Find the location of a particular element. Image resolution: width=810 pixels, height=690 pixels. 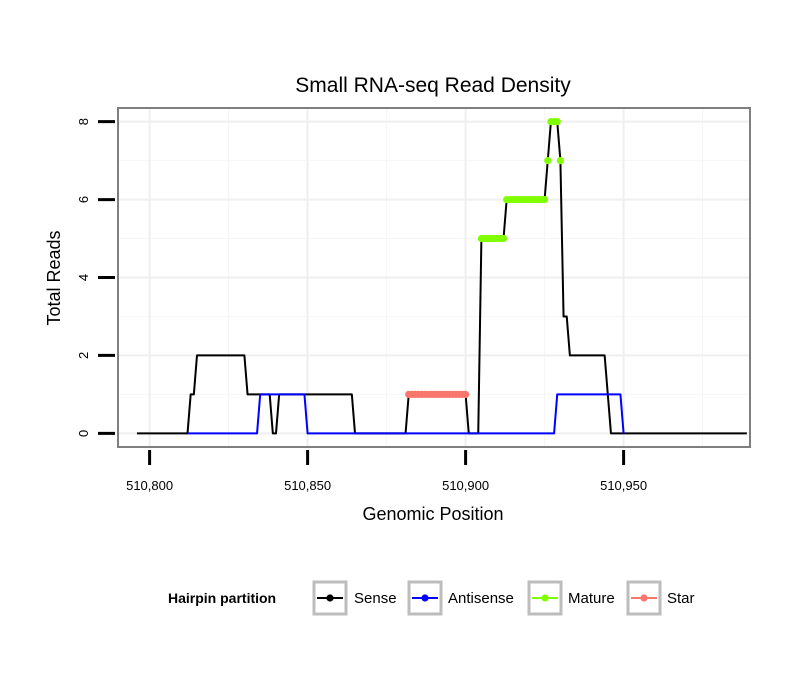

y-tick-label: 6 is located at coordinates (83, 199).